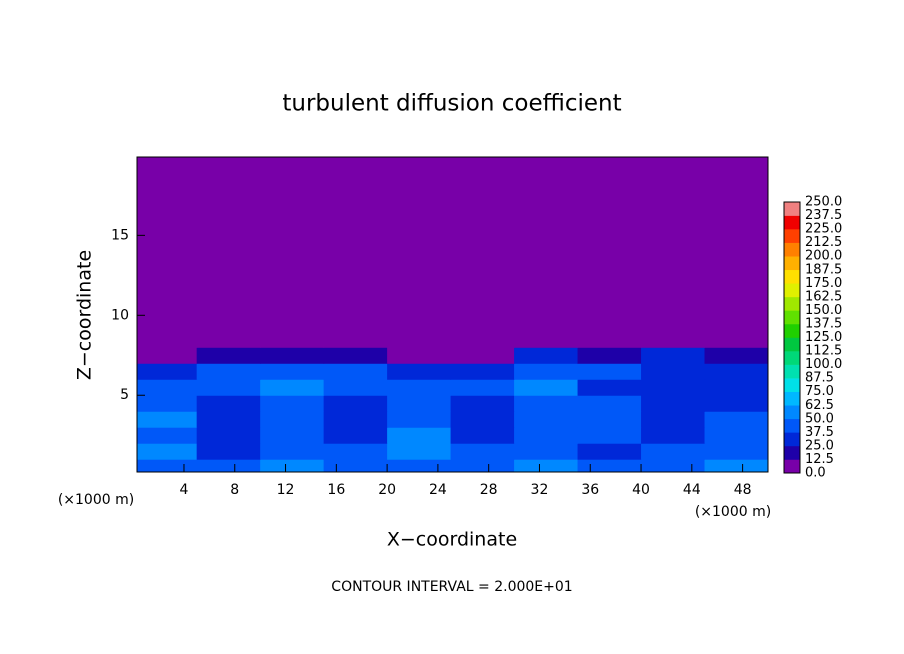 The width and height of the screenshot is (904, 654). Describe the element at coordinates (438, 490) in the screenshot. I see `x-tick-label: 24` at that location.